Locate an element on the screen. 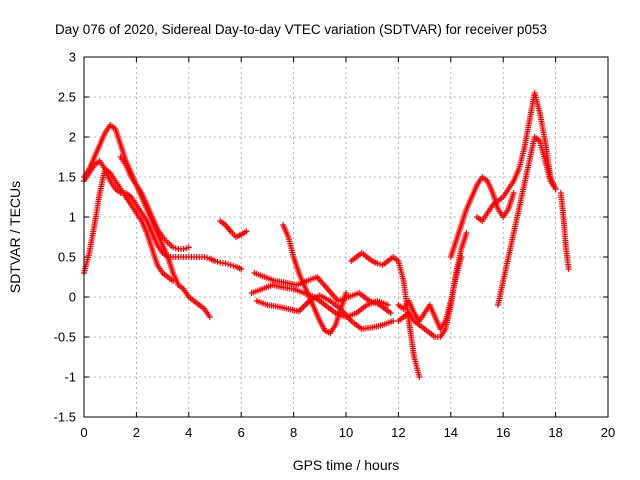 The width and height of the screenshot is (640, 480). y-tick-label: 1.5 is located at coordinates (67, 177).